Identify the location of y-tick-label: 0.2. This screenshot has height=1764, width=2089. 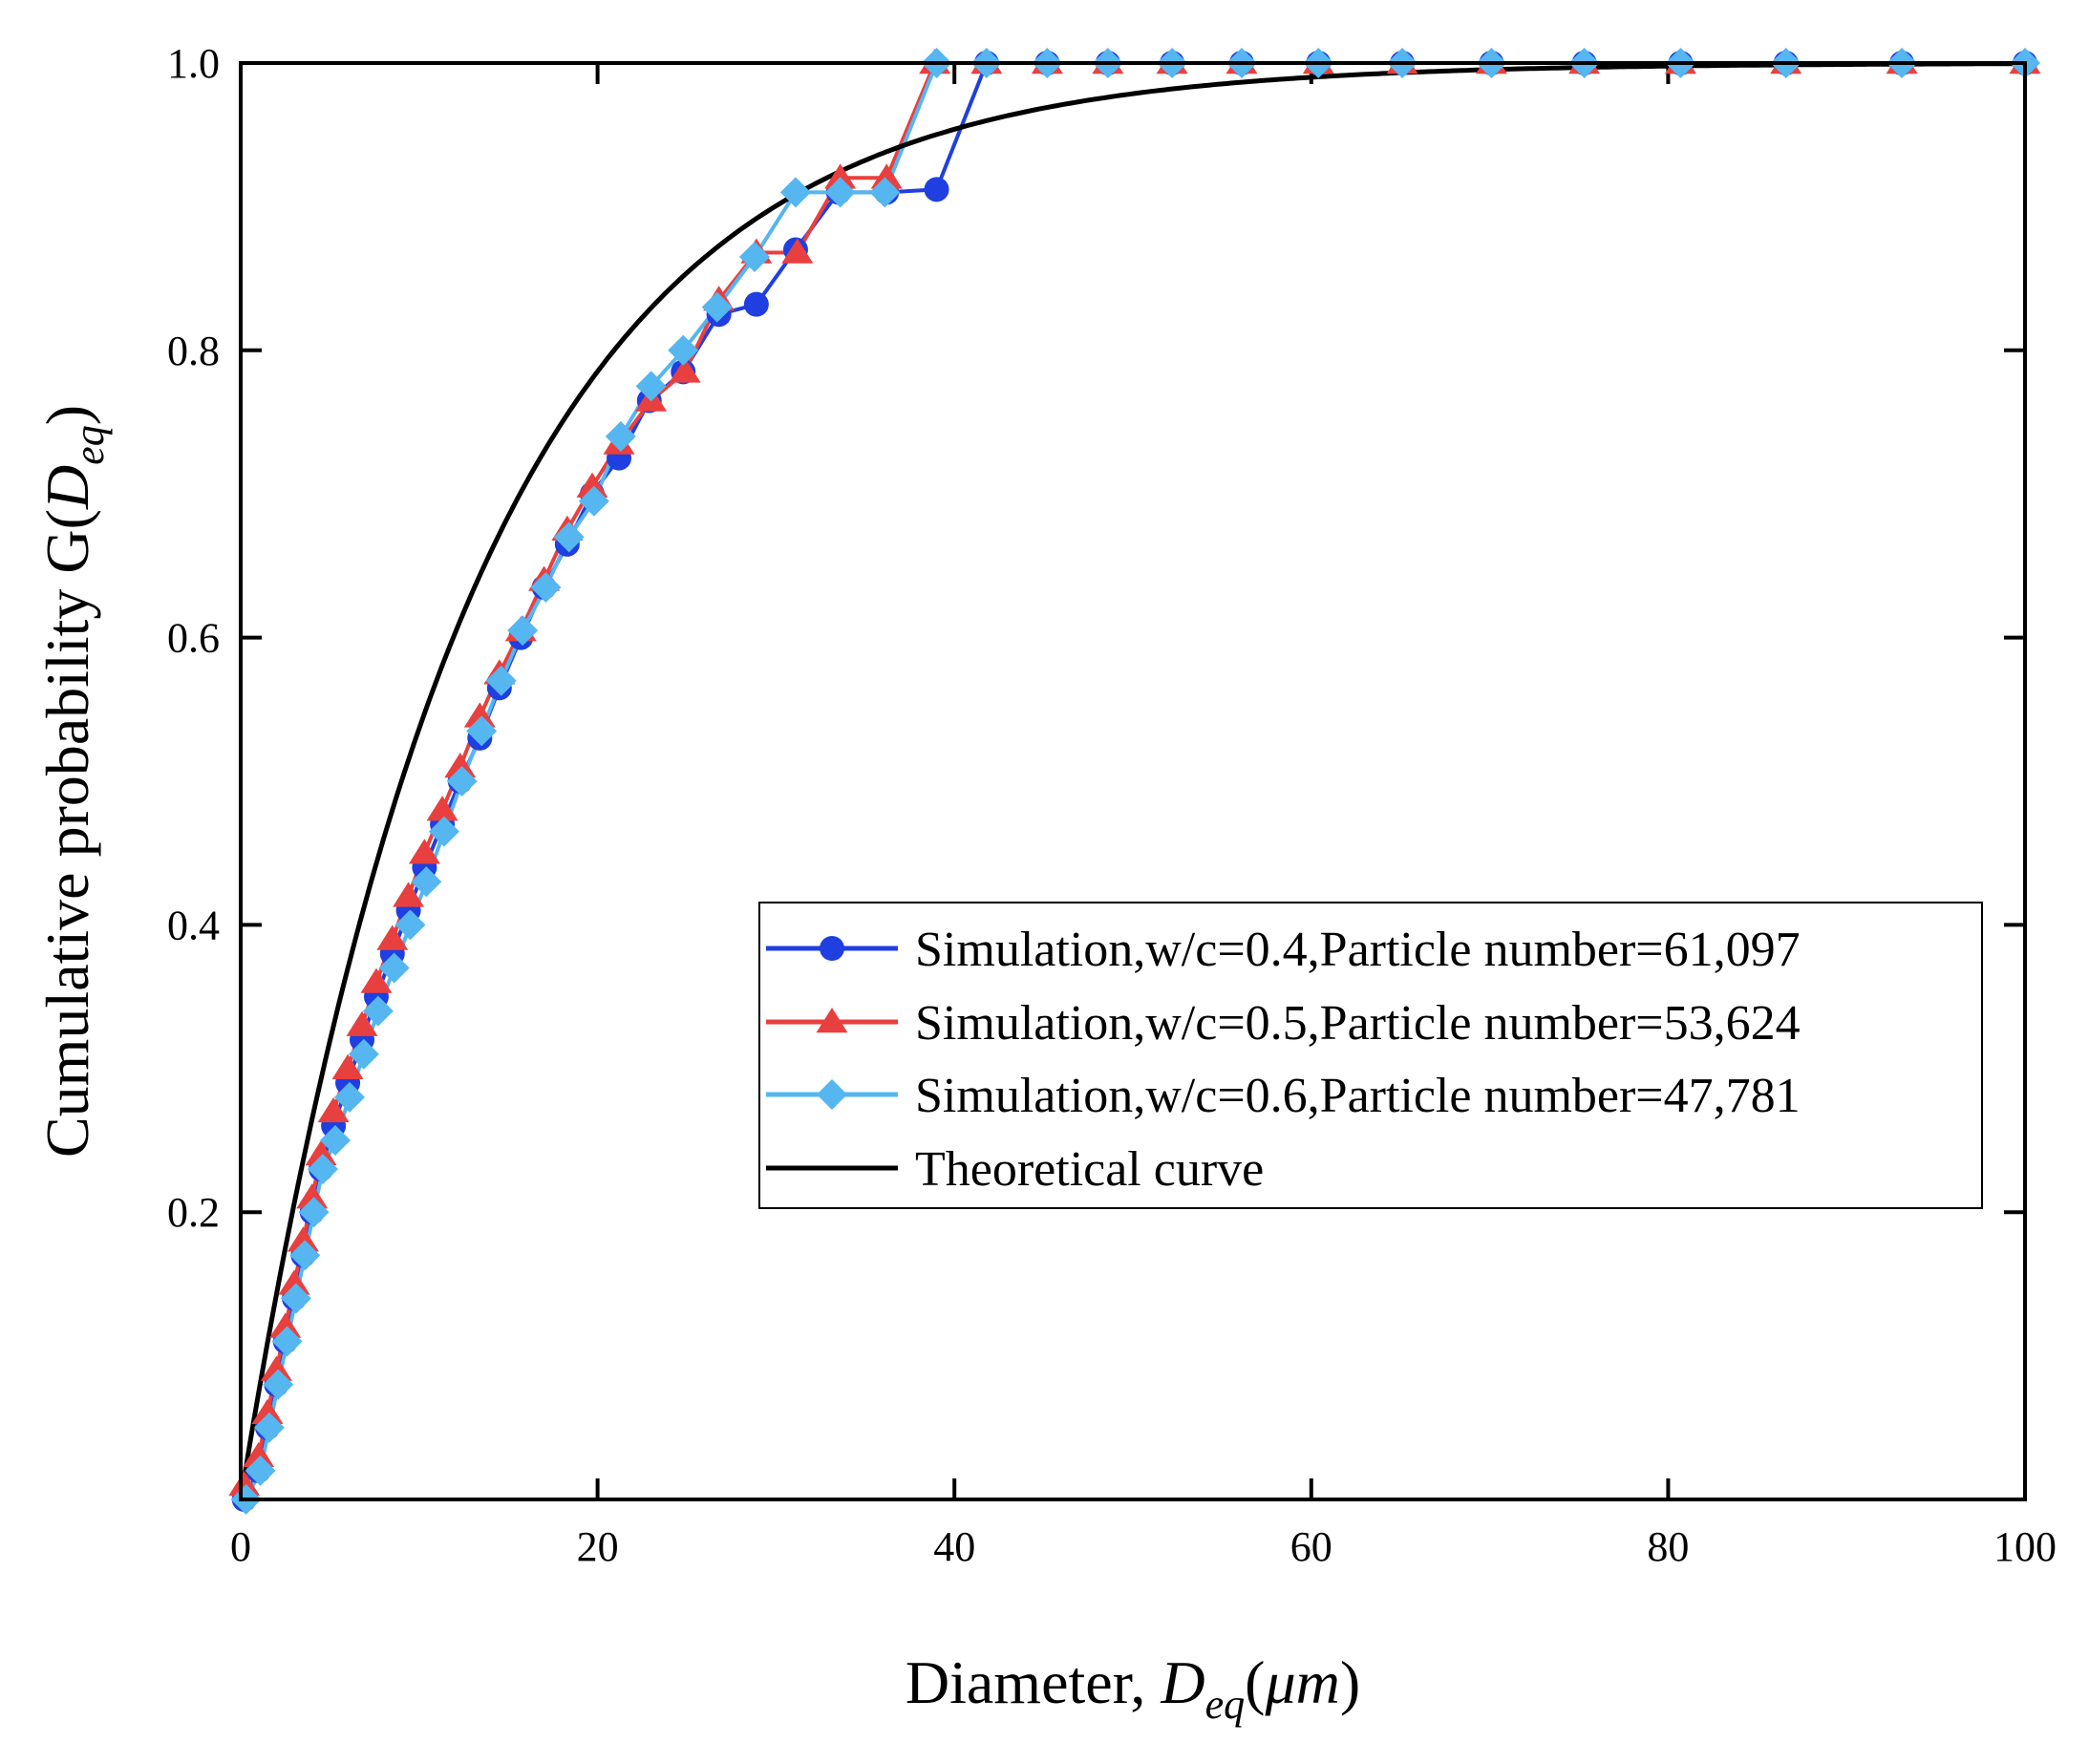
(194, 1212).